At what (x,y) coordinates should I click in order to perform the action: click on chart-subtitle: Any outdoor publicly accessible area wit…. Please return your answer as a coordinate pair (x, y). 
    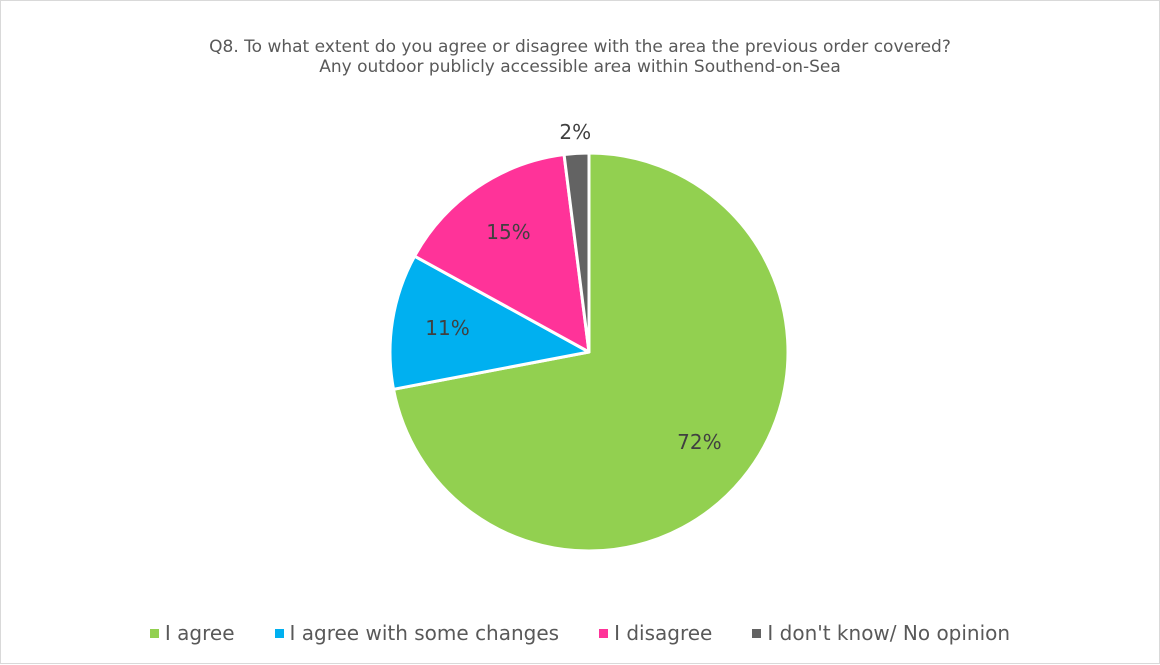
    Looking at the image, I should click on (580, 67).